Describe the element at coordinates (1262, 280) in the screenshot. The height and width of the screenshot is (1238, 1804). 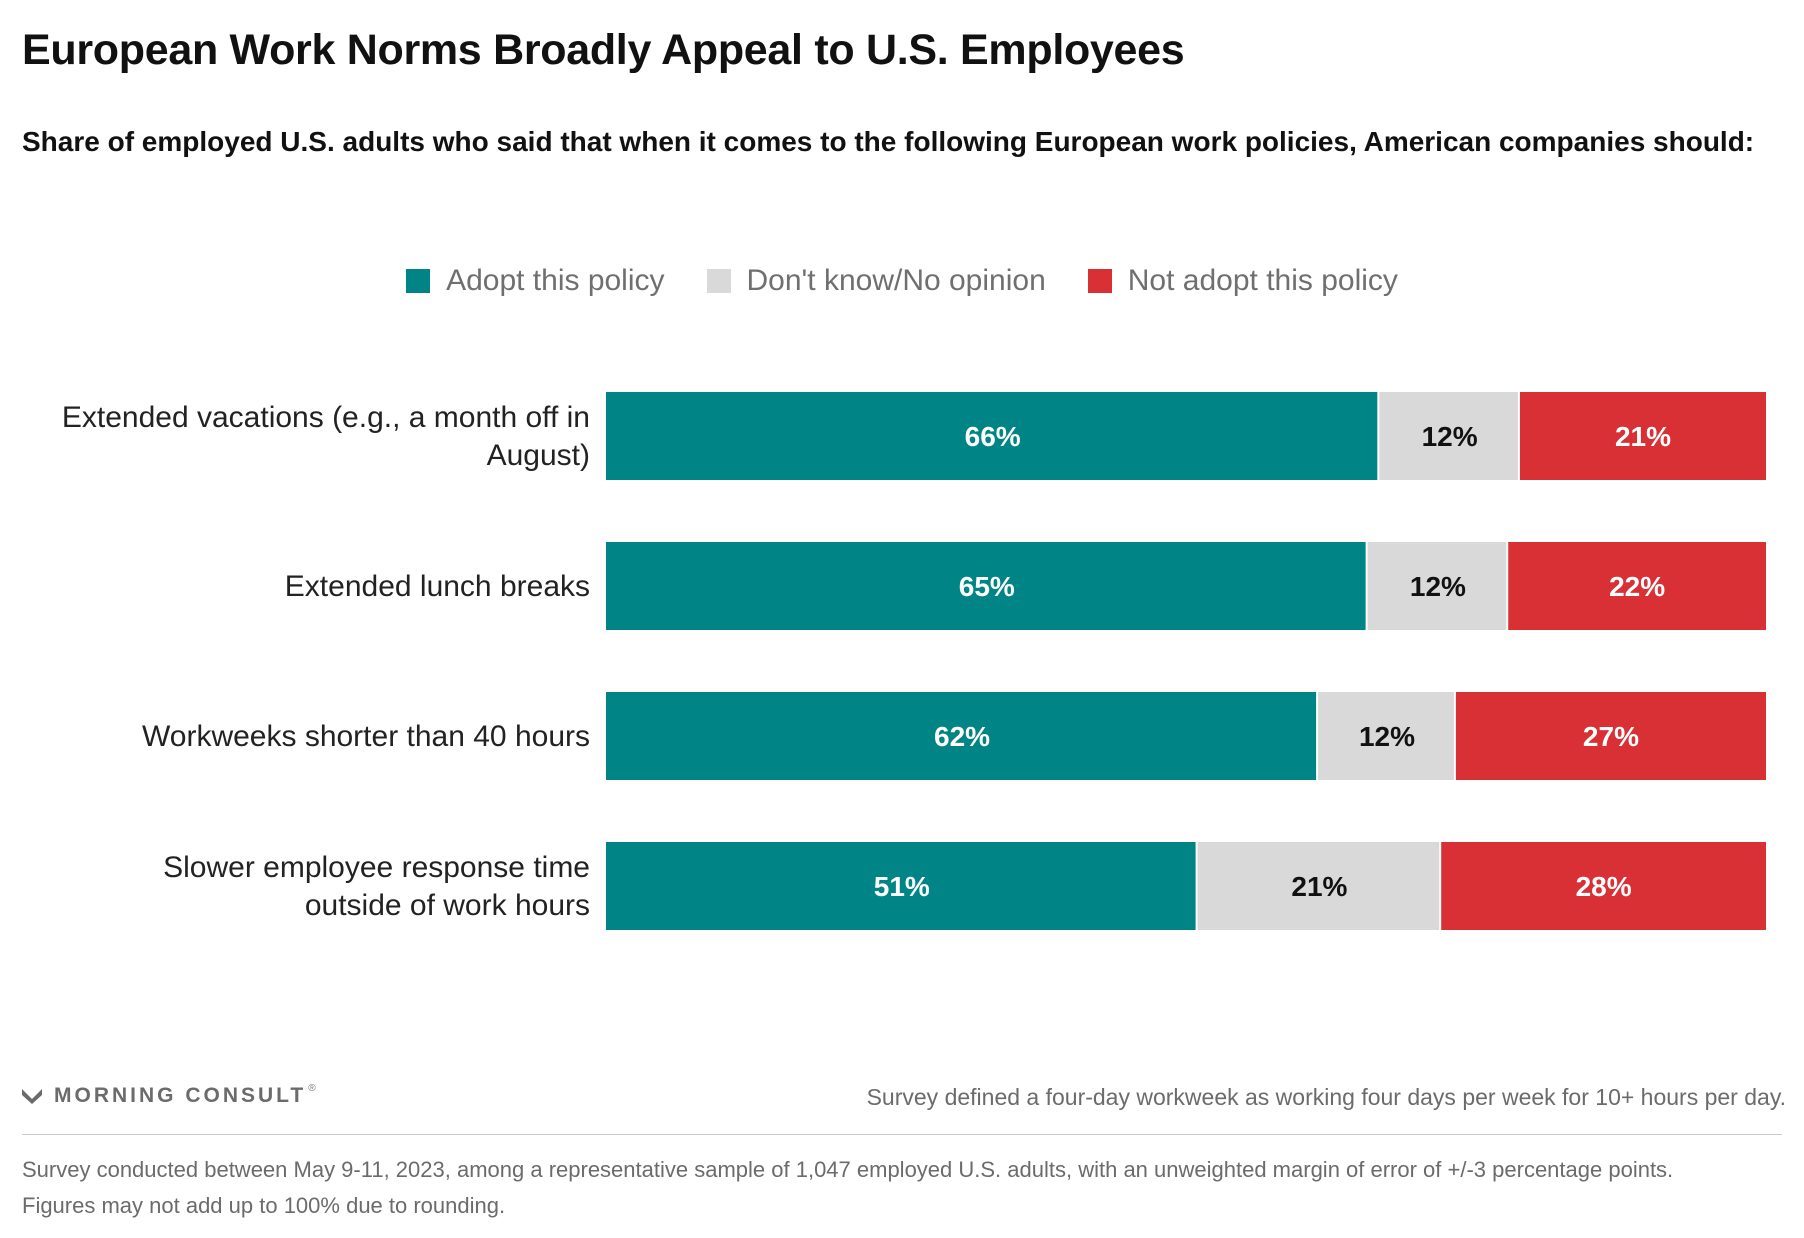
I see `legend-label-not-adopt: Not adopt this policy` at that location.